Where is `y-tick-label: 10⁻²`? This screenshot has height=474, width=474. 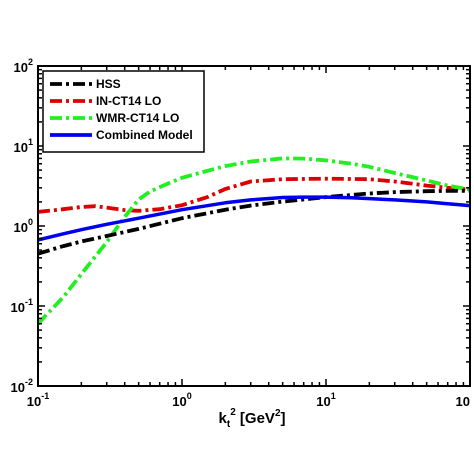 y-tick-label: 10⁻² is located at coordinates (22, 386).